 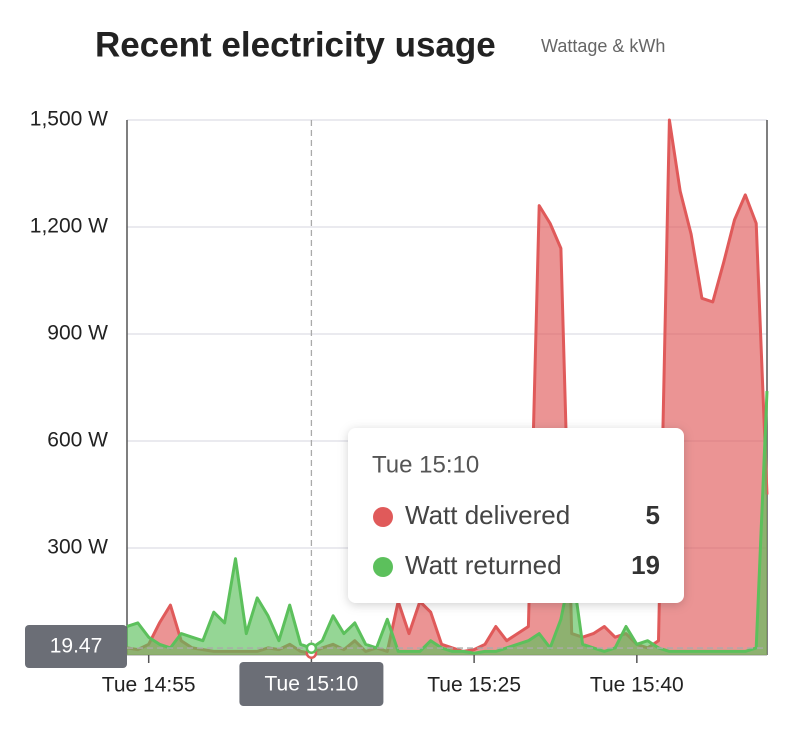 I want to click on tooltip-value: 19, so click(x=645, y=565).